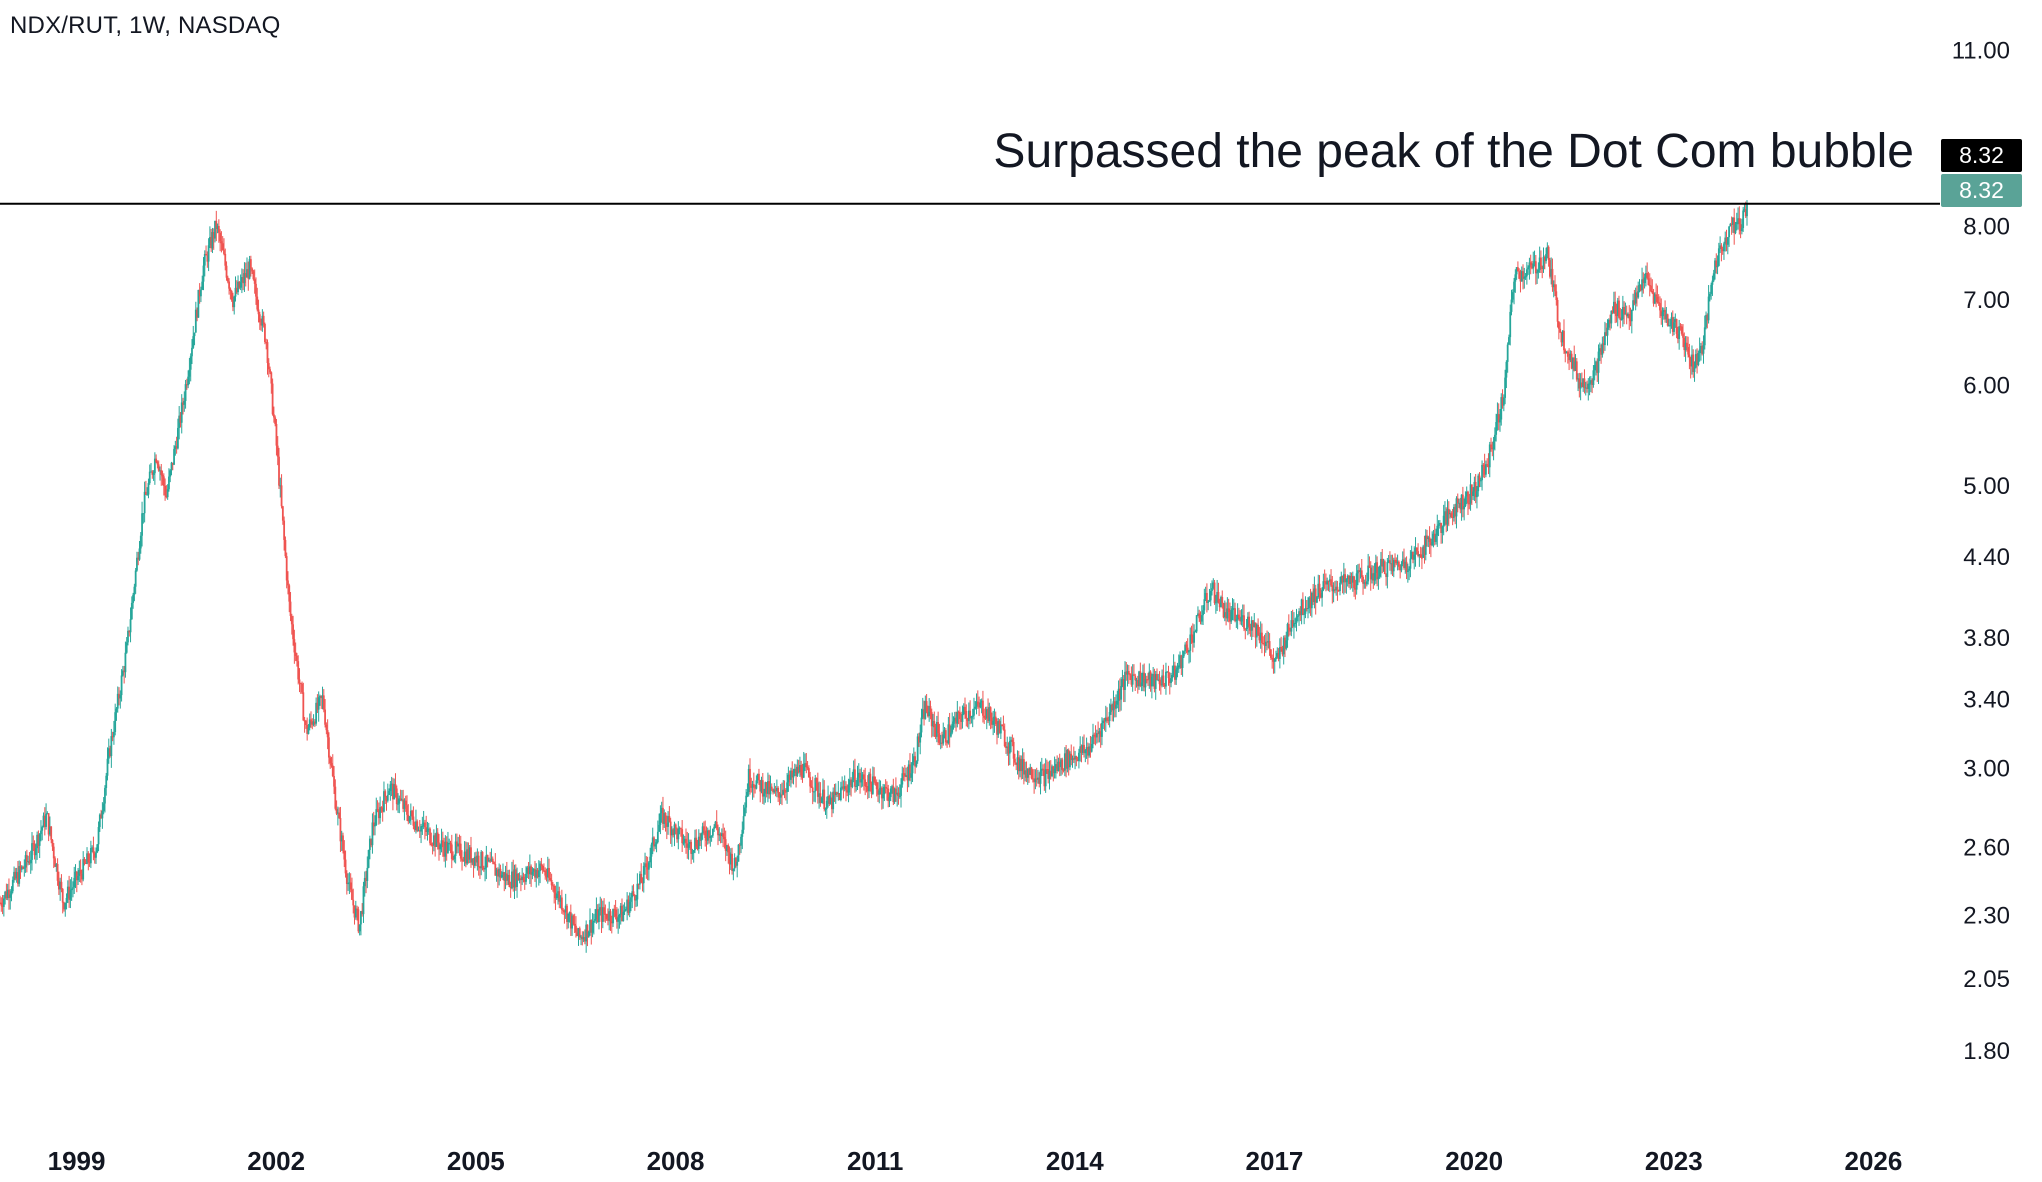  Describe the element at coordinates (476, 1161) in the screenshot. I see `x-tick-label: 2005` at that location.